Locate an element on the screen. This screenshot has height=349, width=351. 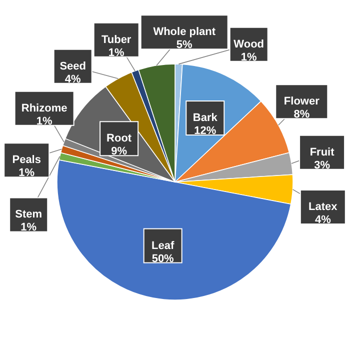
slice-label: Leaf is located at coordinates (163, 246).